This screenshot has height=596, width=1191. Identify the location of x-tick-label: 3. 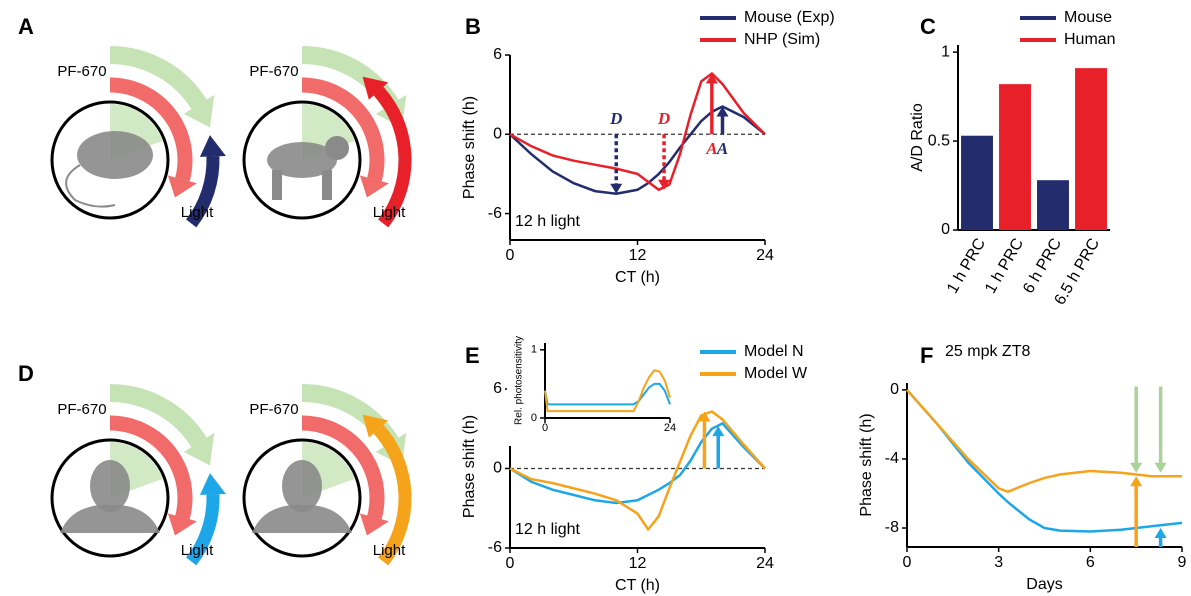
(998, 562).